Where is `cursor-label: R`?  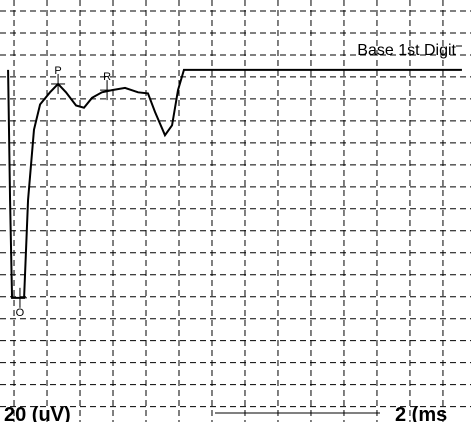
cursor-label: R is located at coordinates (107, 77).